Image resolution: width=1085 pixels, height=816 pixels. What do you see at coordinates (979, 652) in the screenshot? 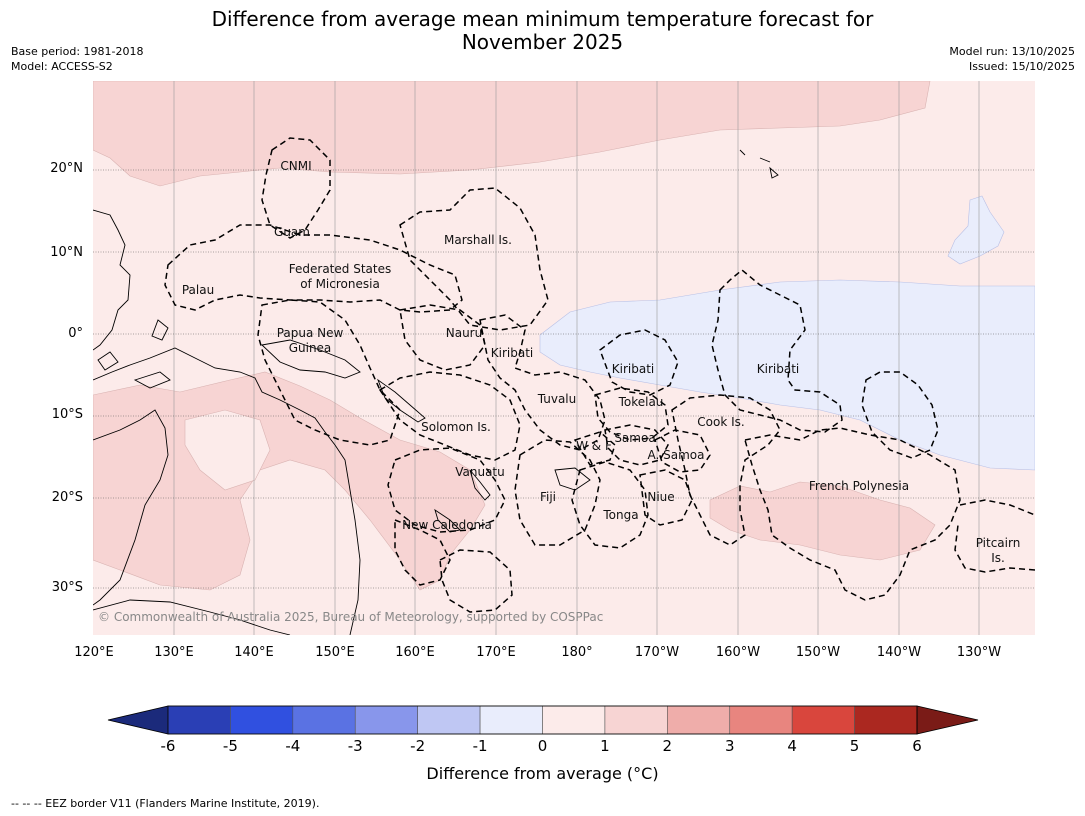
I see `lon-label-130w: 130°W` at bounding box center [979, 652].